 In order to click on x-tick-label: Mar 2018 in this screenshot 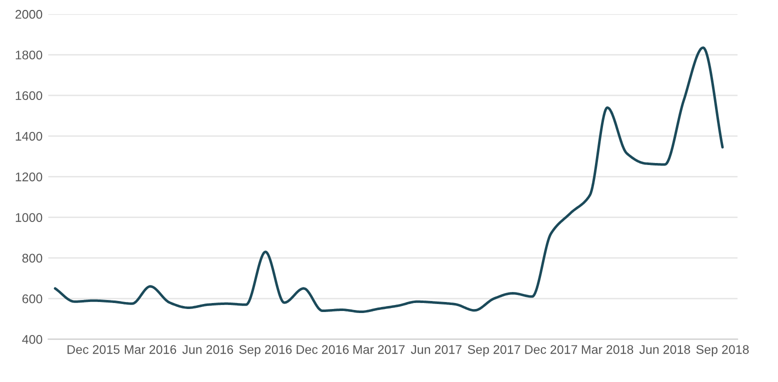, I will do `click(608, 349)`.